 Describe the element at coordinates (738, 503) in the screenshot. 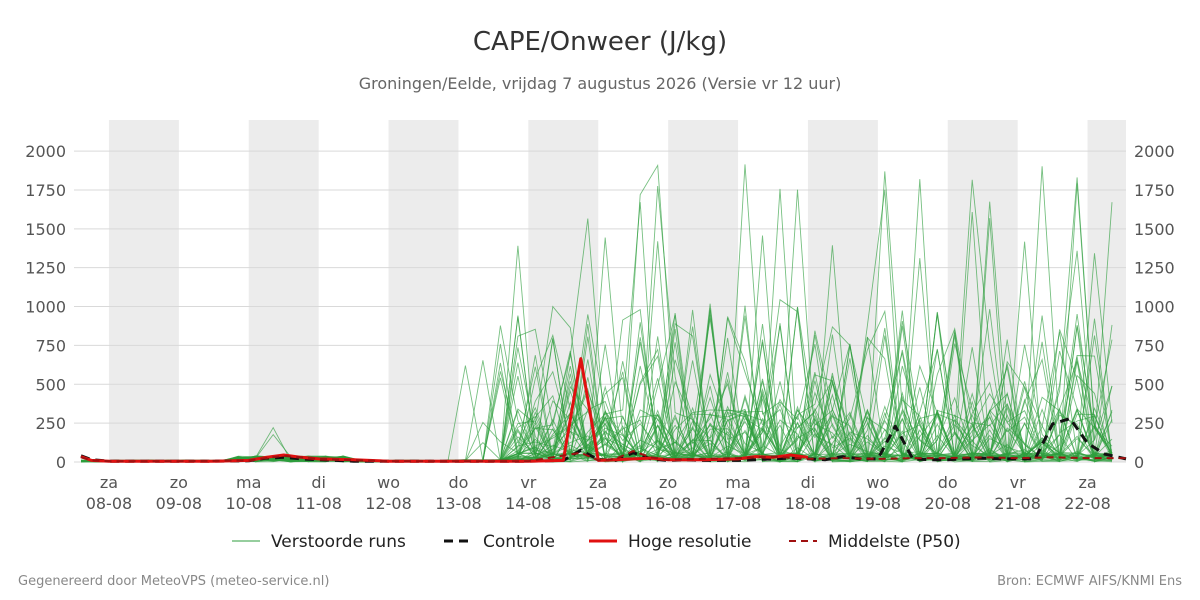

I see `x-tick-date: 17-08` at that location.